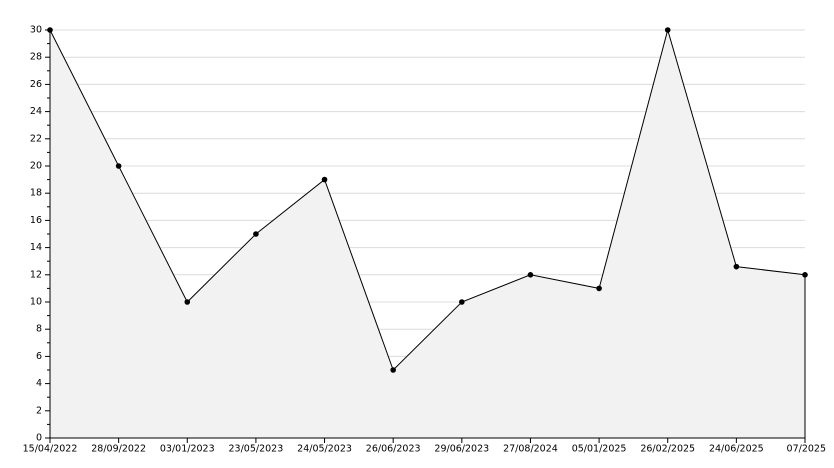 The height and width of the screenshot is (468, 834). I want to click on y-tick-label: 8, so click(39, 329).